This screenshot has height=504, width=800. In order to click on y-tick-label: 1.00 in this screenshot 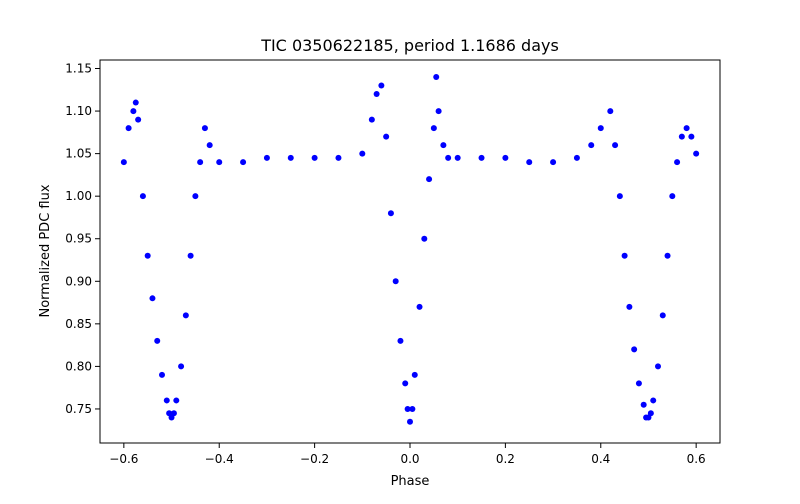, I will do `click(78, 196)`.